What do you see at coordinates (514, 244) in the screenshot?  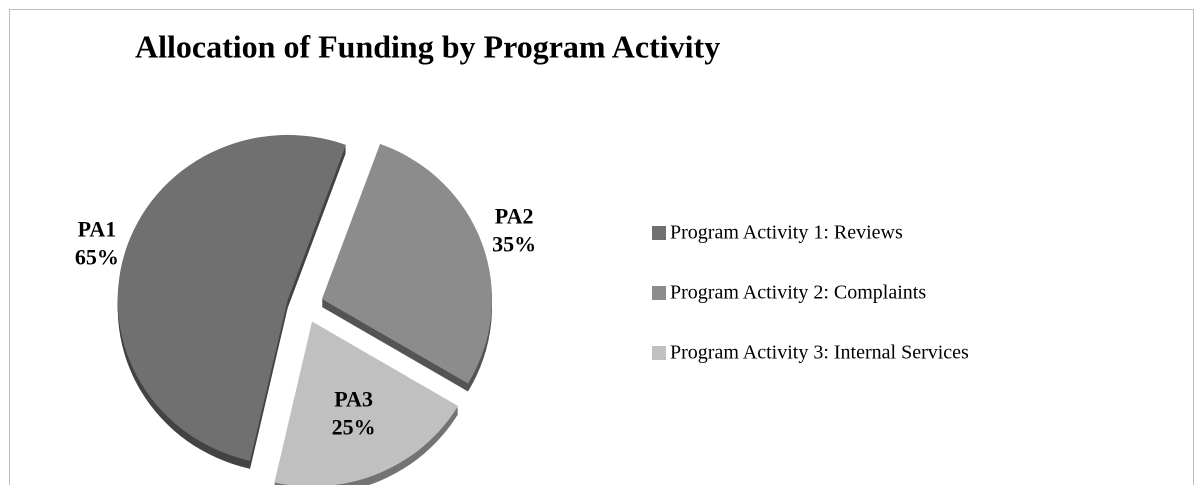 I see `slice-value: 35%` at bounding box center [514, 244].